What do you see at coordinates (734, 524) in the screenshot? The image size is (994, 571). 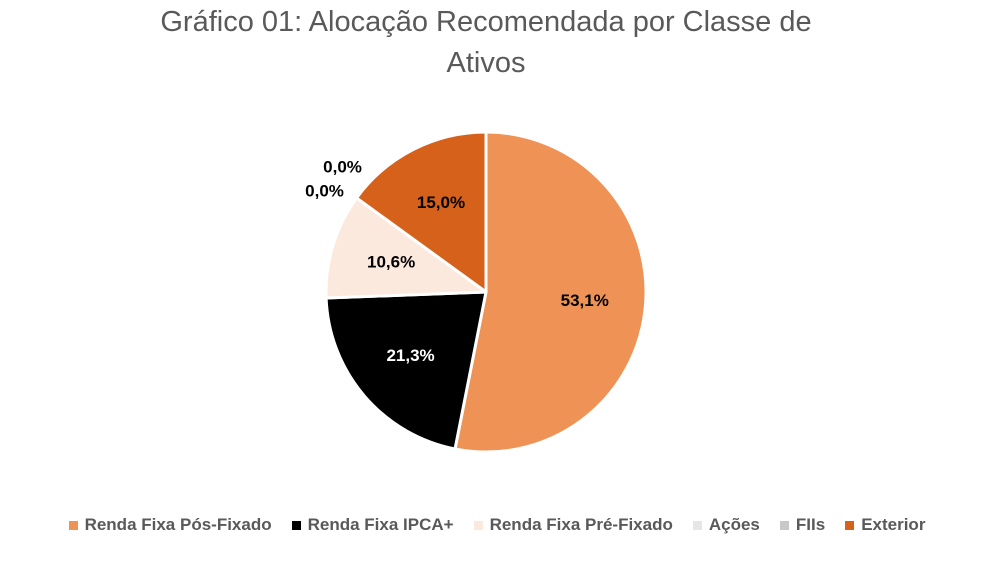 I see `legend-label: Ações` at bounding box center [734, 524].